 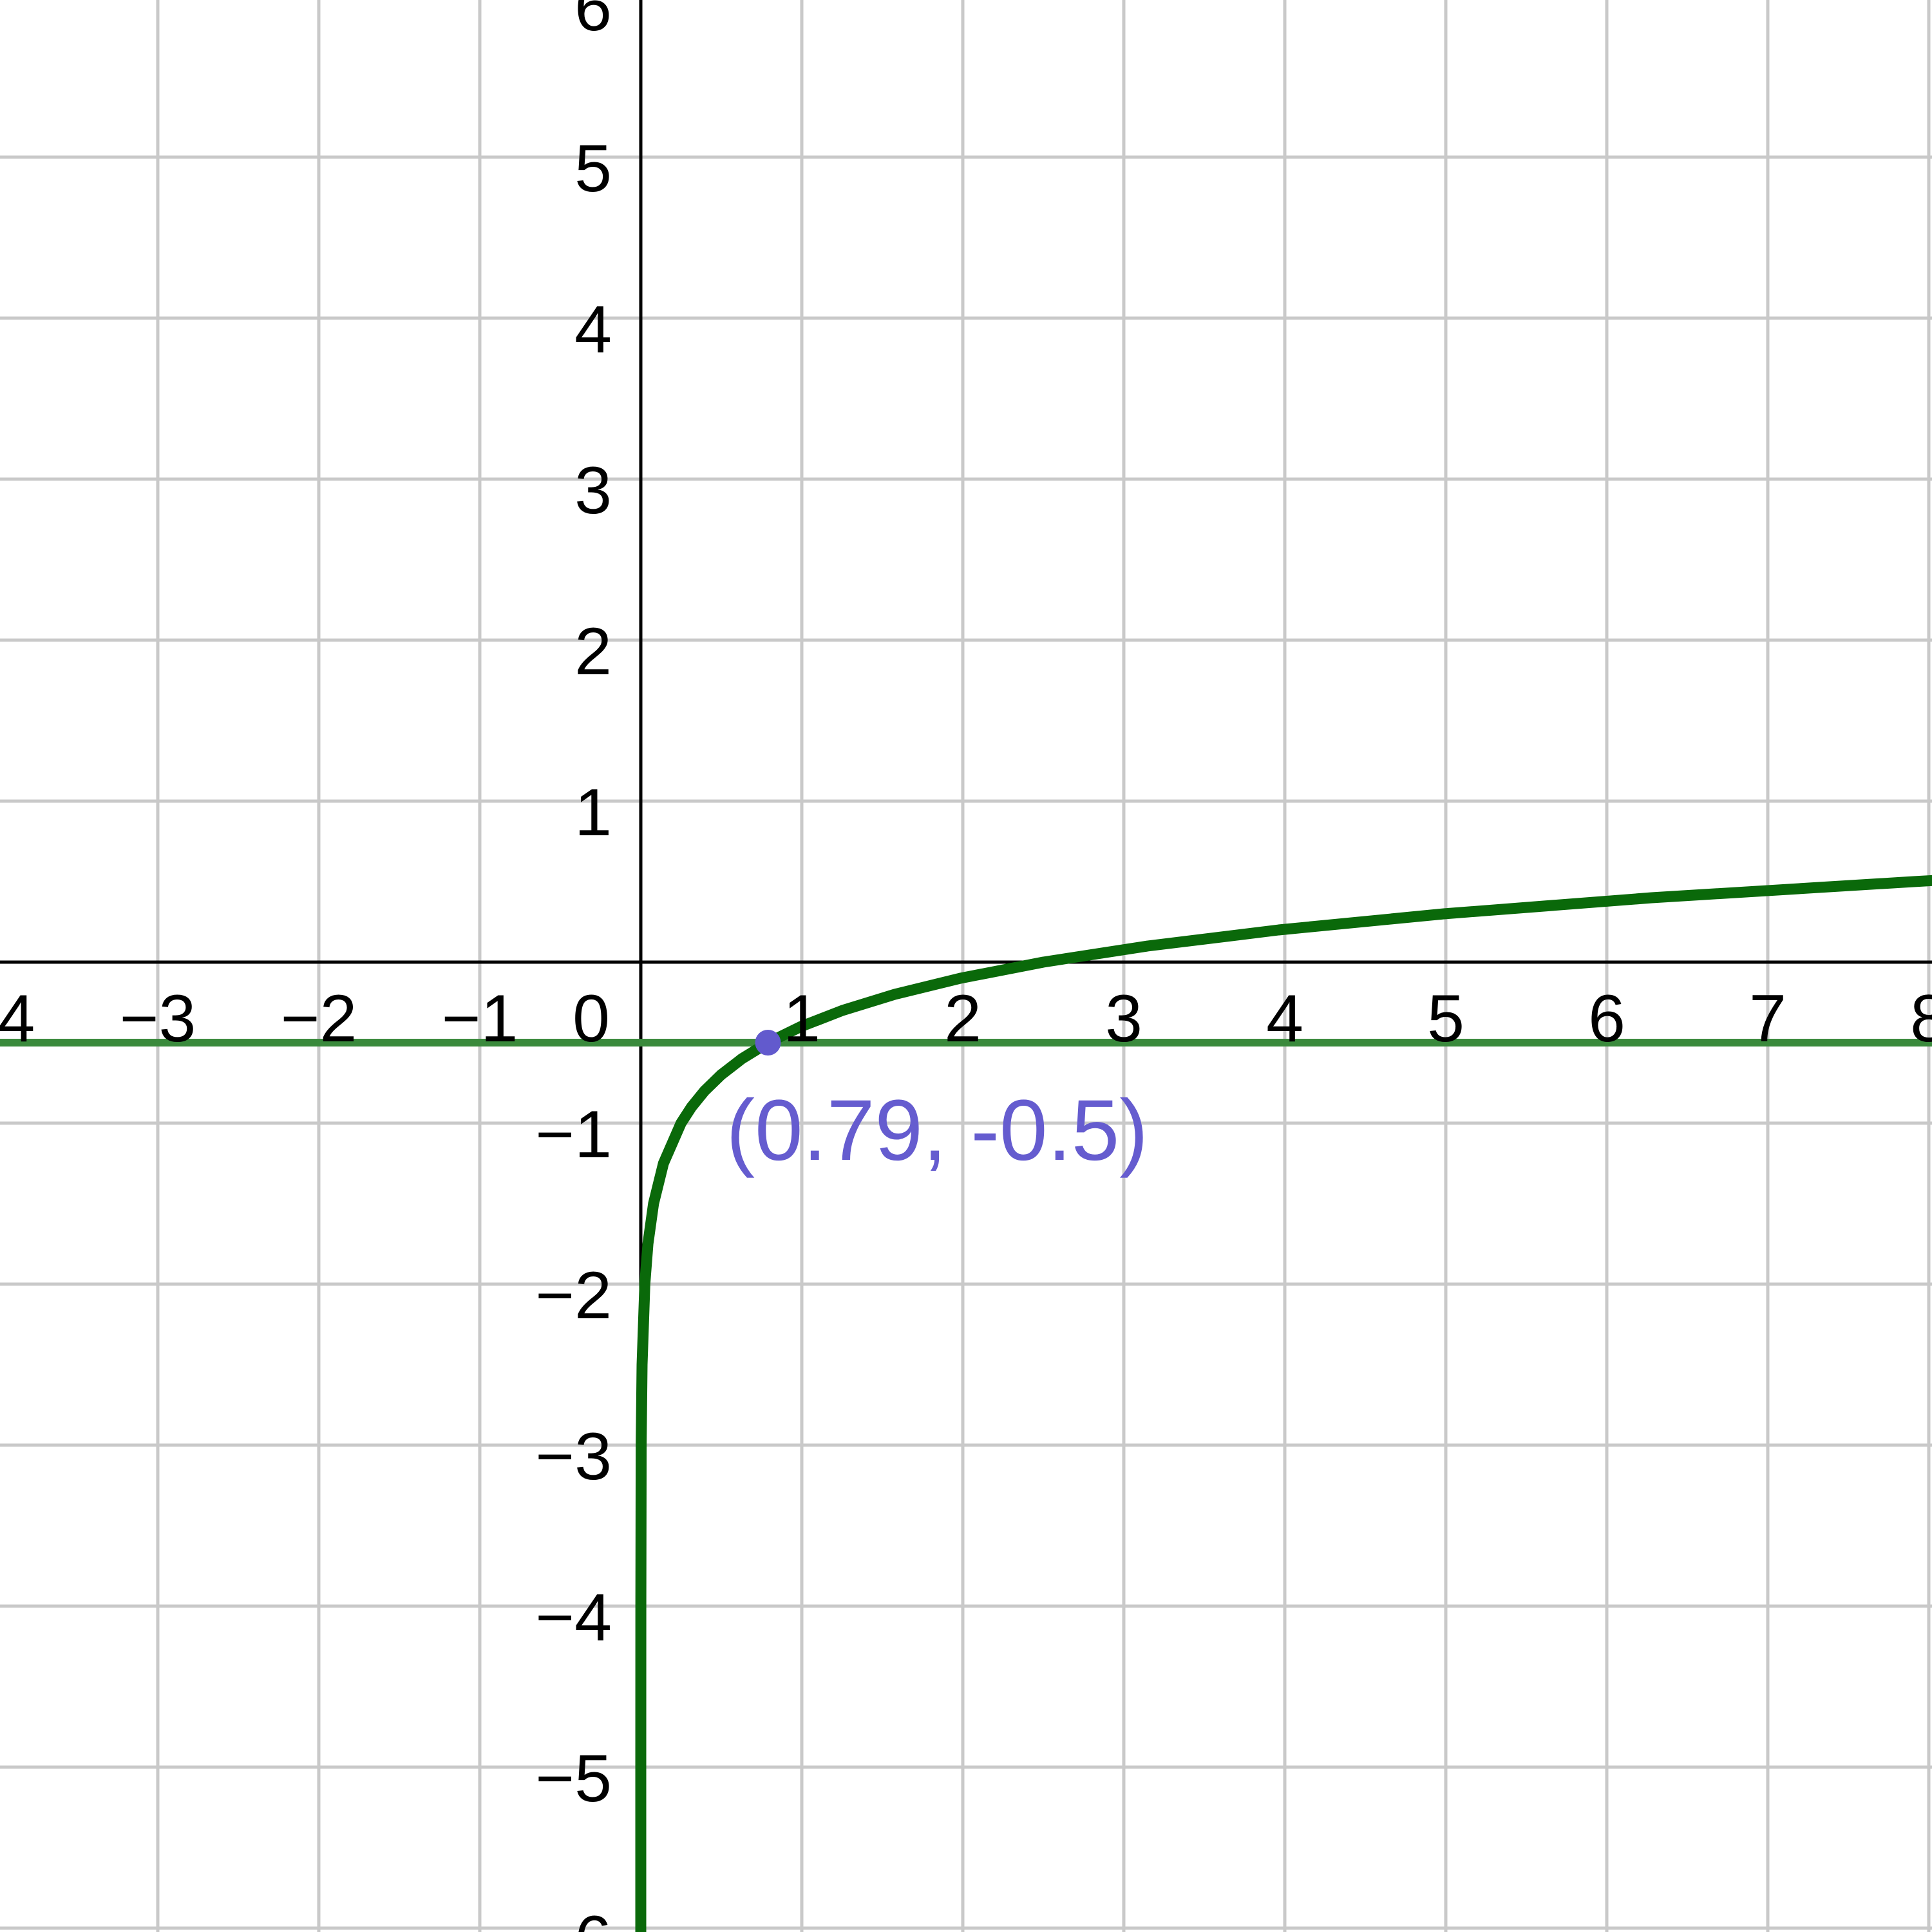 What do you see at coordinates (573, 1618) in the screenshot?
I see `y-tick-label: −4` at bounding box center [573, 1618].